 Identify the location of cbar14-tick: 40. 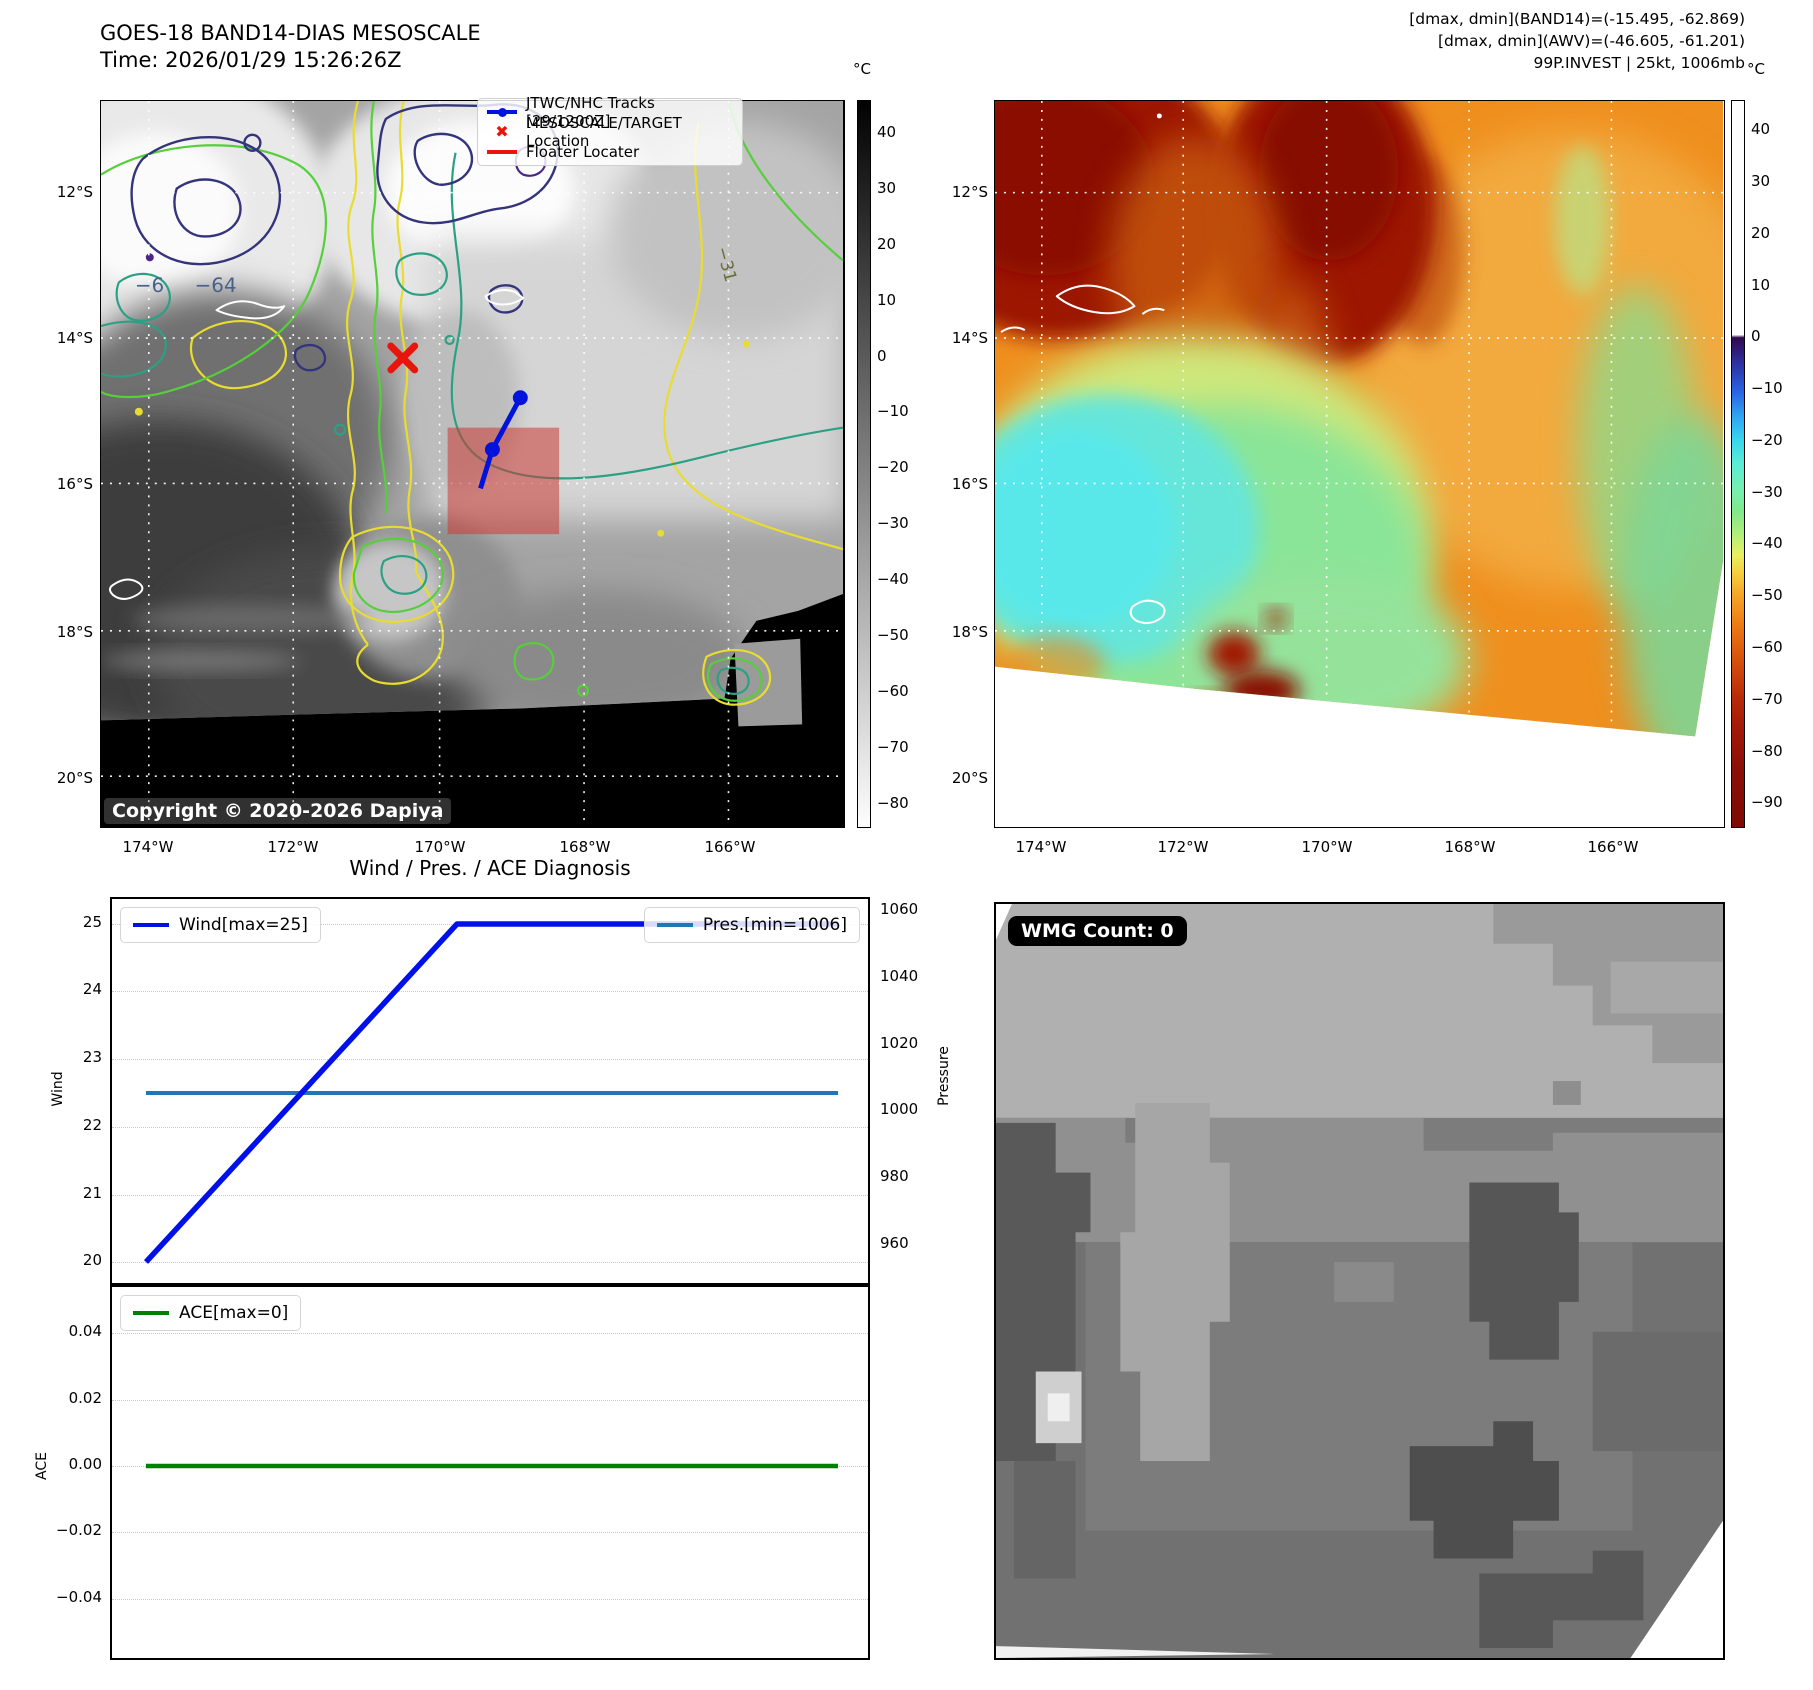
(887, 132).